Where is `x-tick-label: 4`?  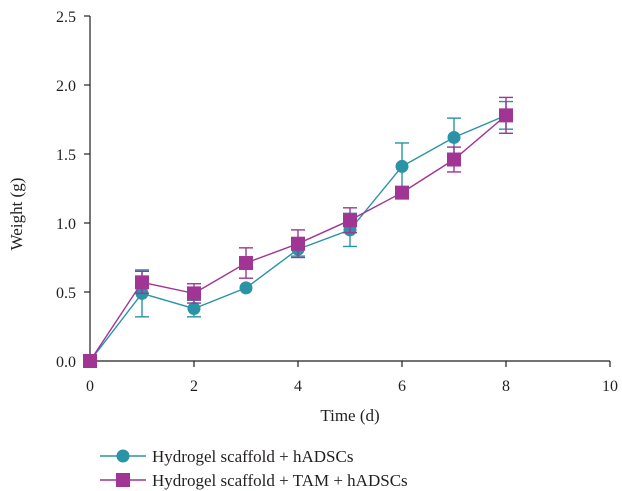 x-tick-label: 4 is located at coordinates (298, 386).